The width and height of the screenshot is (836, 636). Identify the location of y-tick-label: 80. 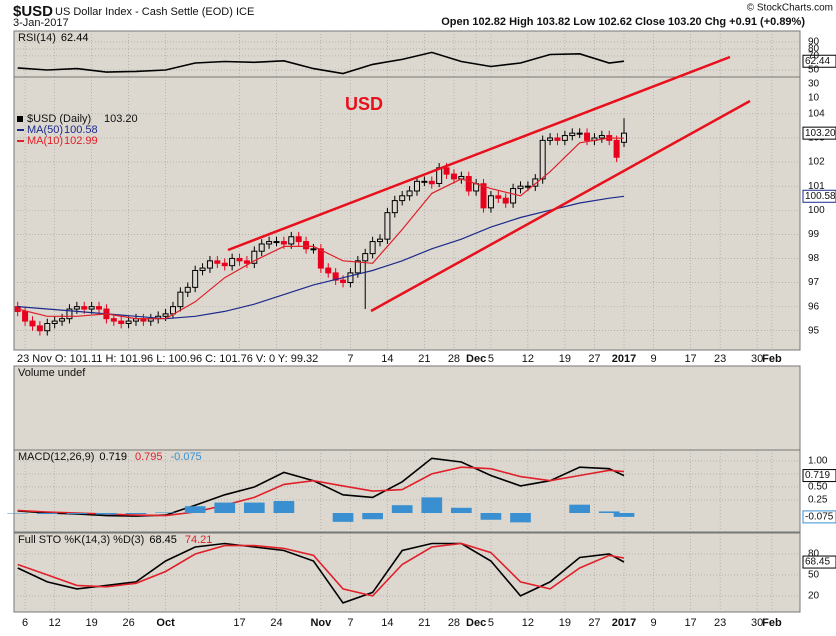
(814, 554).